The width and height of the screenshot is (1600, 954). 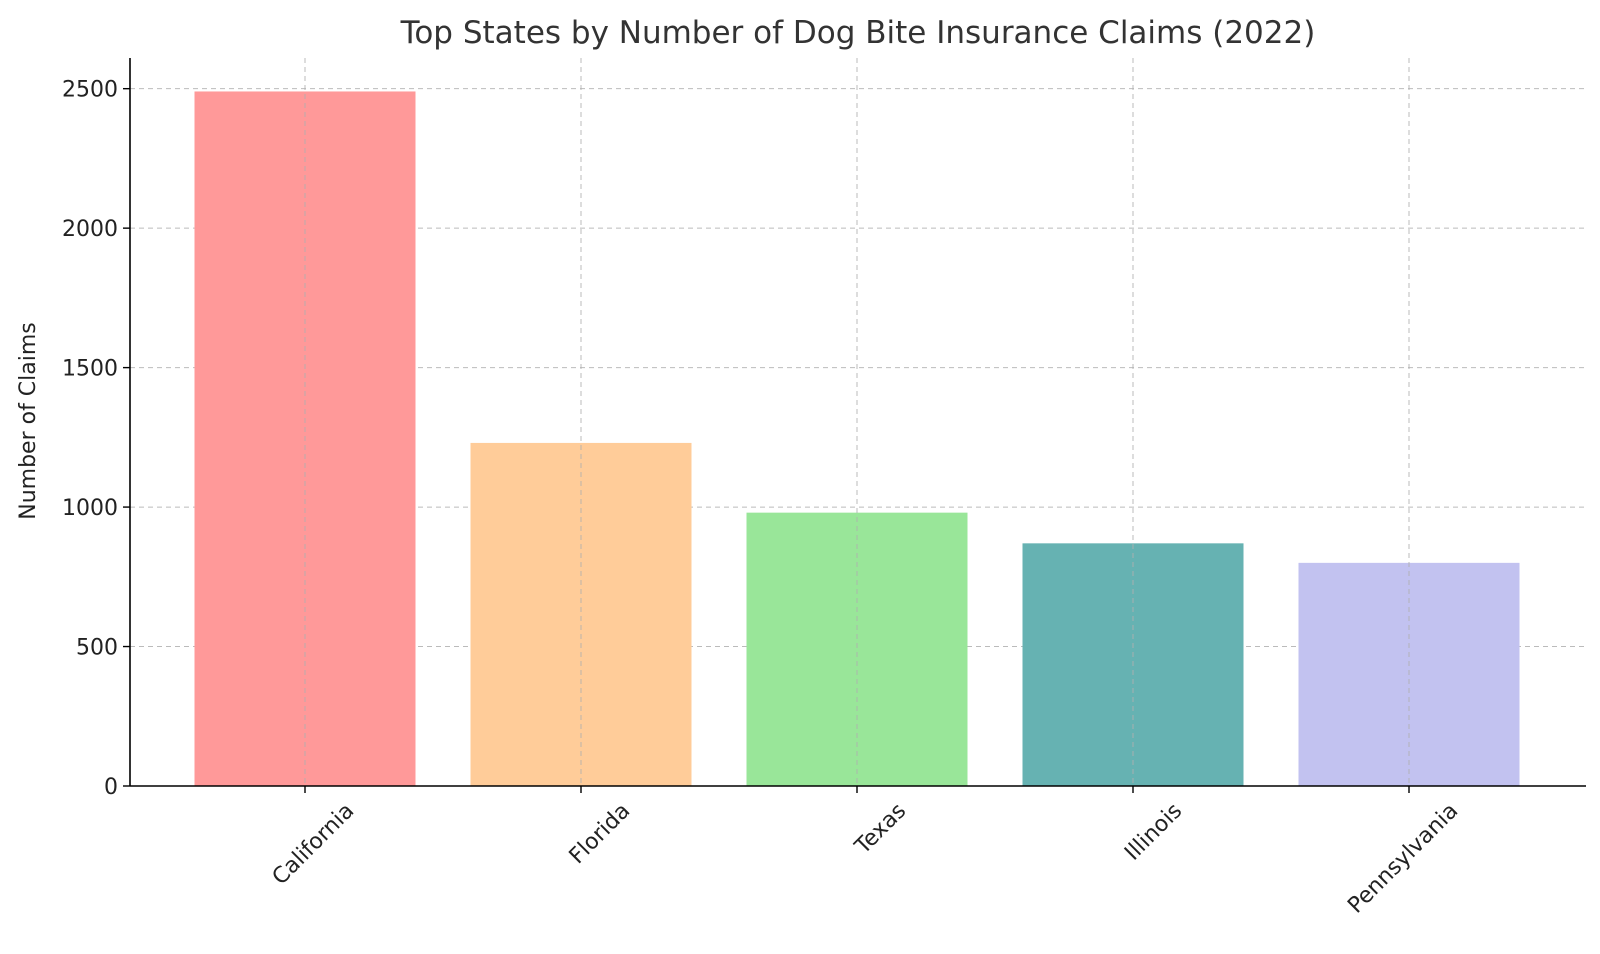 What do you see at coordinates (857, 649) in the screenshot?
I see `bar-texas` at bounding box center [857, 649].